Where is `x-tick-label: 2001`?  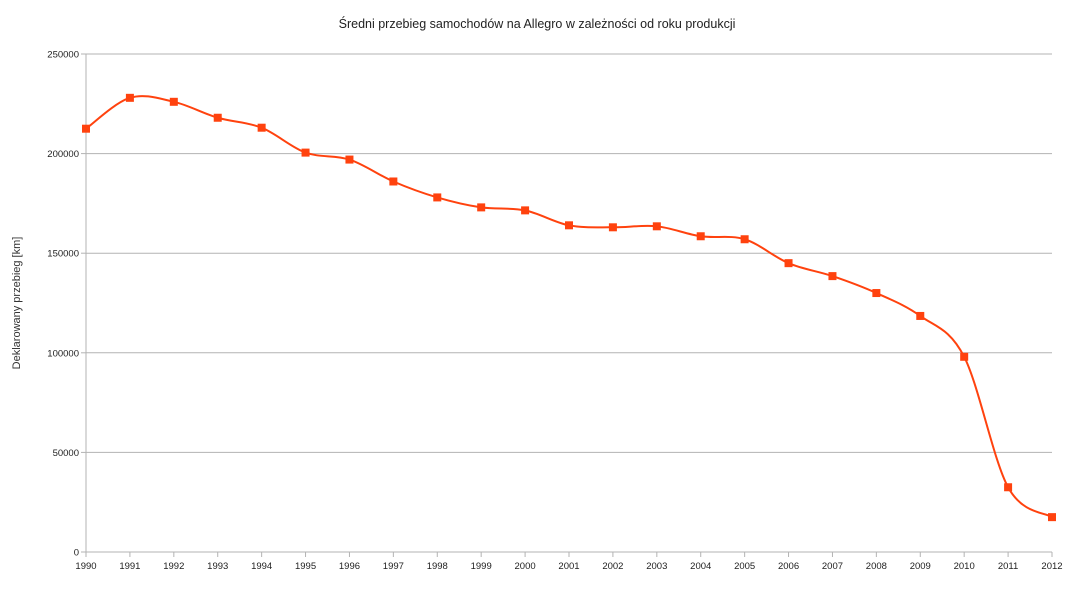 x-tick-label: 2001 is located at coordinates (568, 566).